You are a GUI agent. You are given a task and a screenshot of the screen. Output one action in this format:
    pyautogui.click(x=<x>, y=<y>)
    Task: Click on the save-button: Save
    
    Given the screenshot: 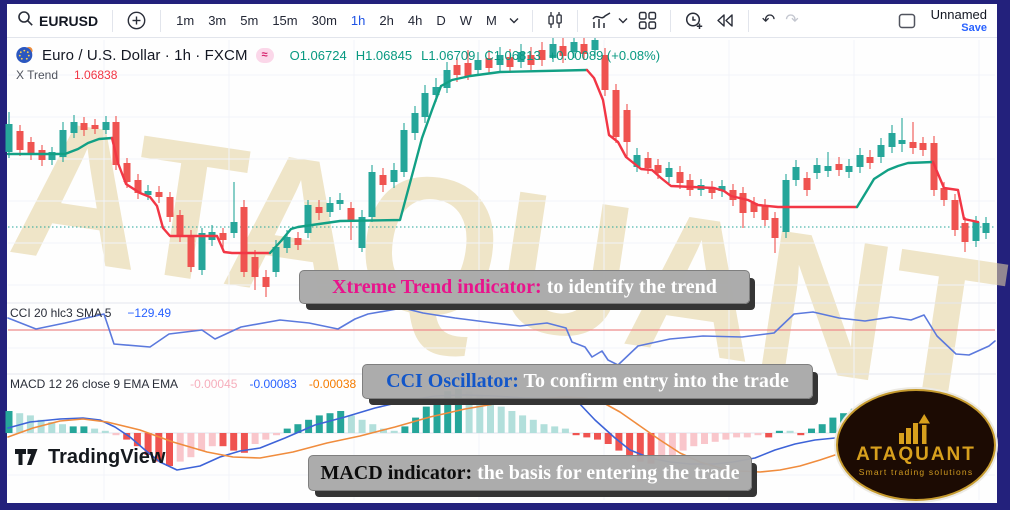 What is the action you would take?
    pyautogui.click(x=974, y=27)
    